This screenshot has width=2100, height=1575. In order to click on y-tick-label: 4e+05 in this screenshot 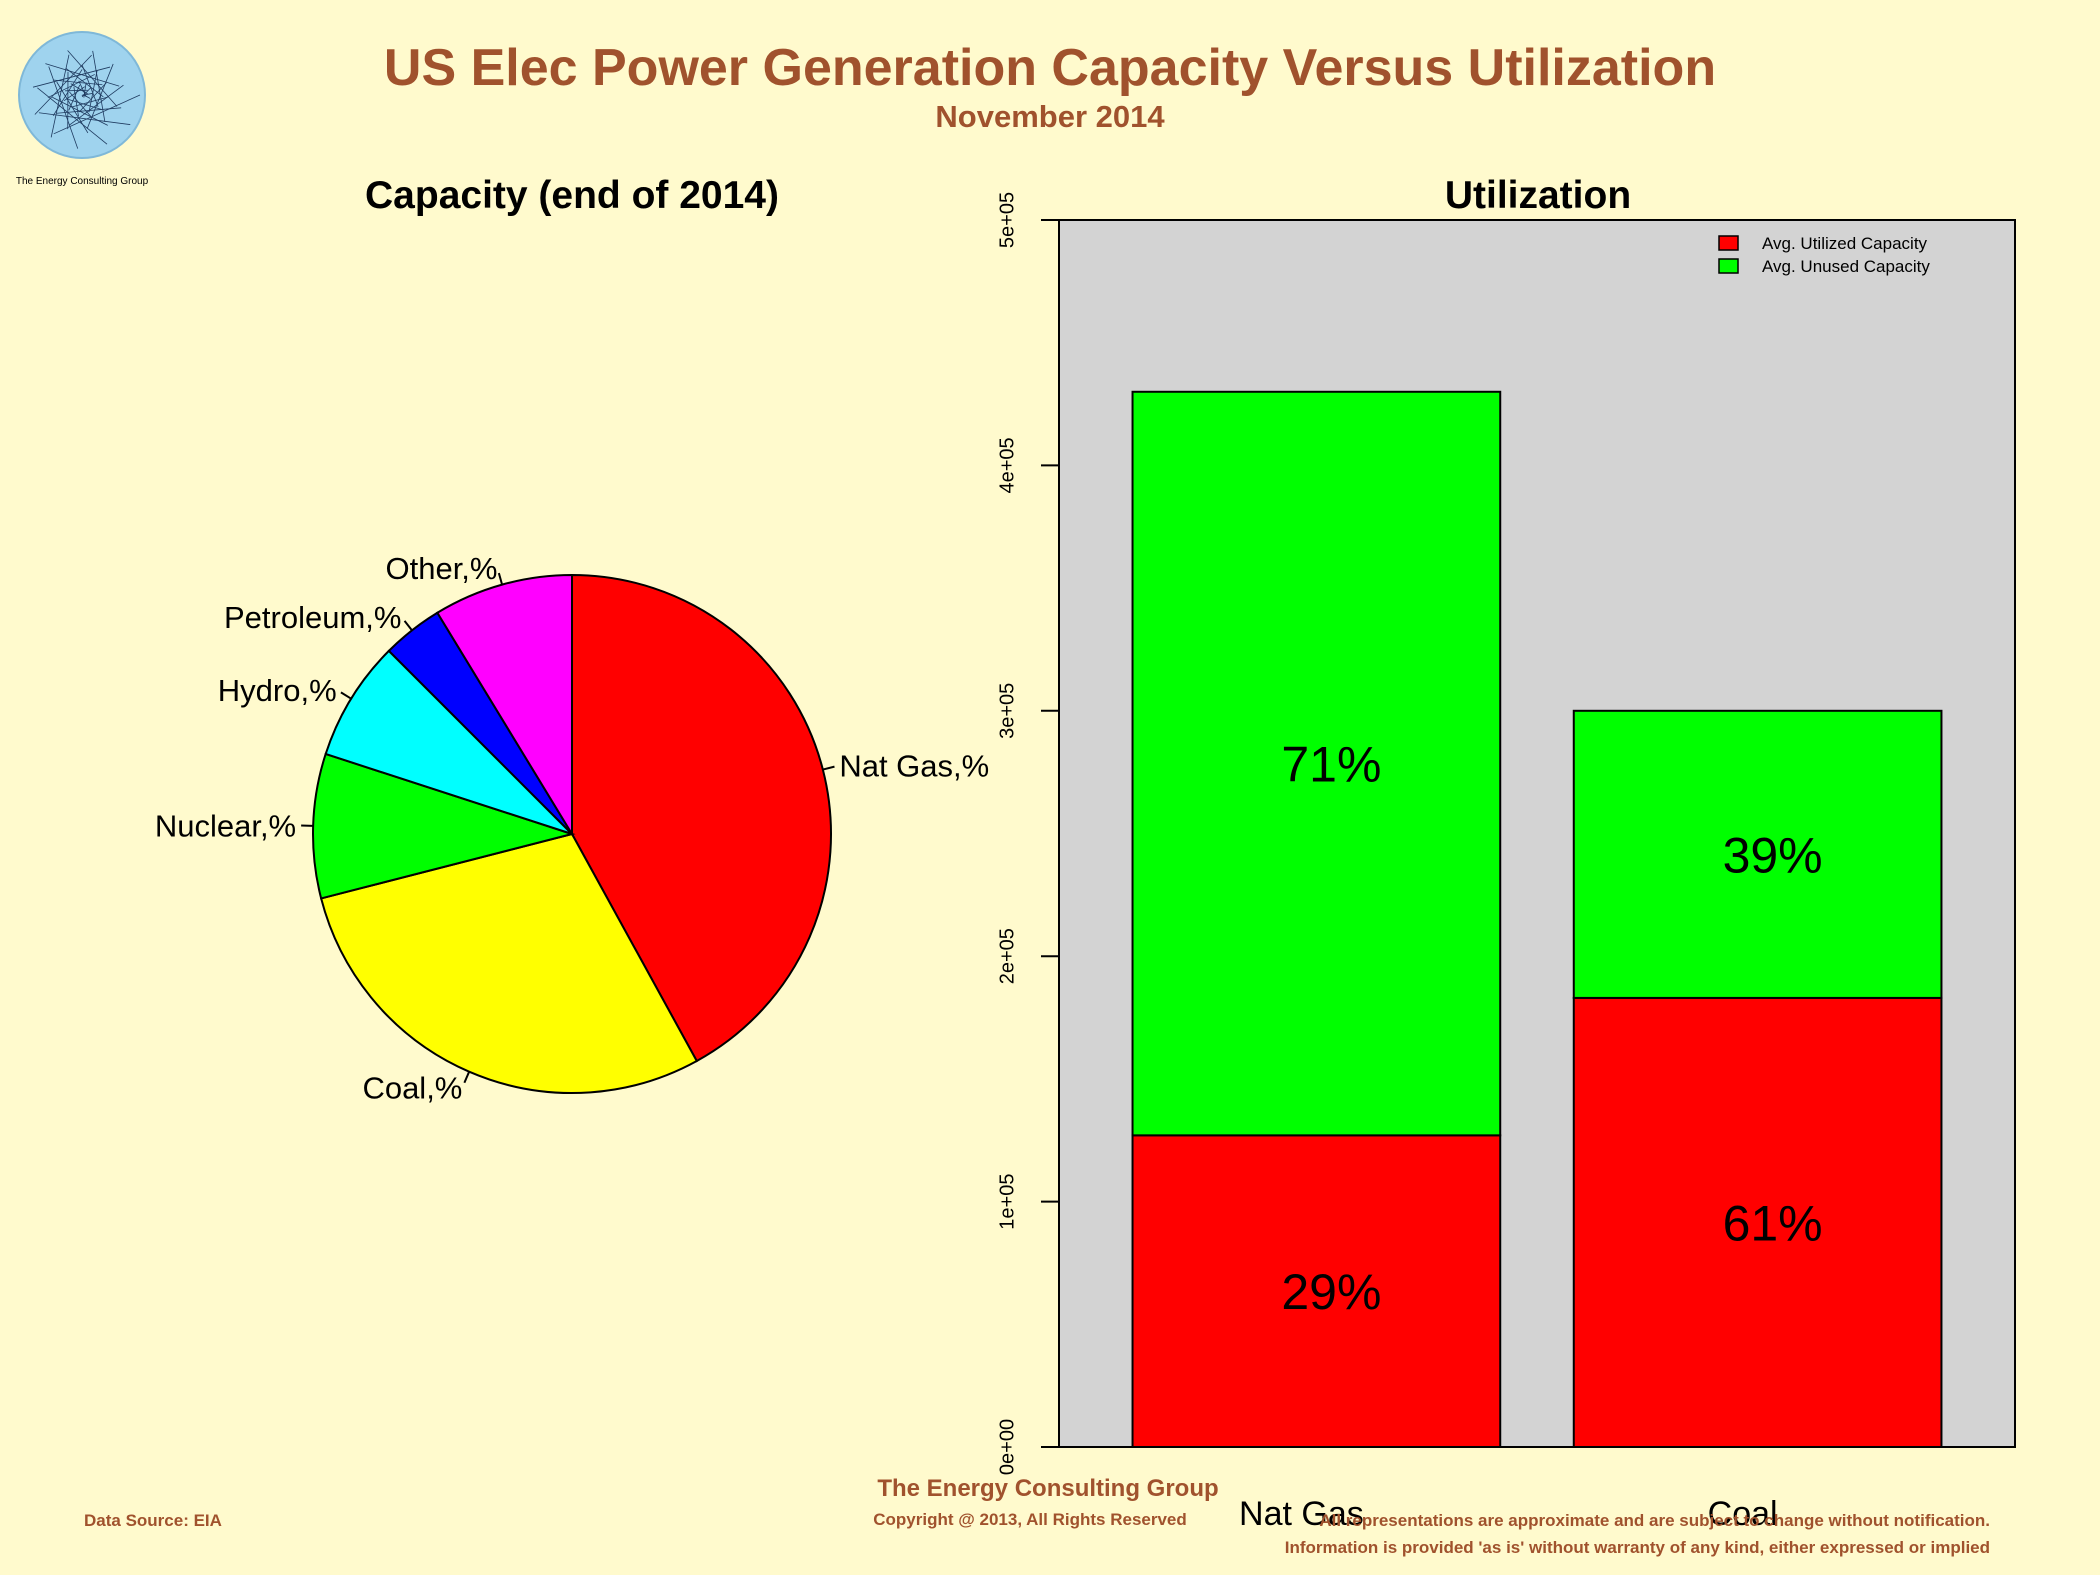, I will do `click(1007, 465)`.